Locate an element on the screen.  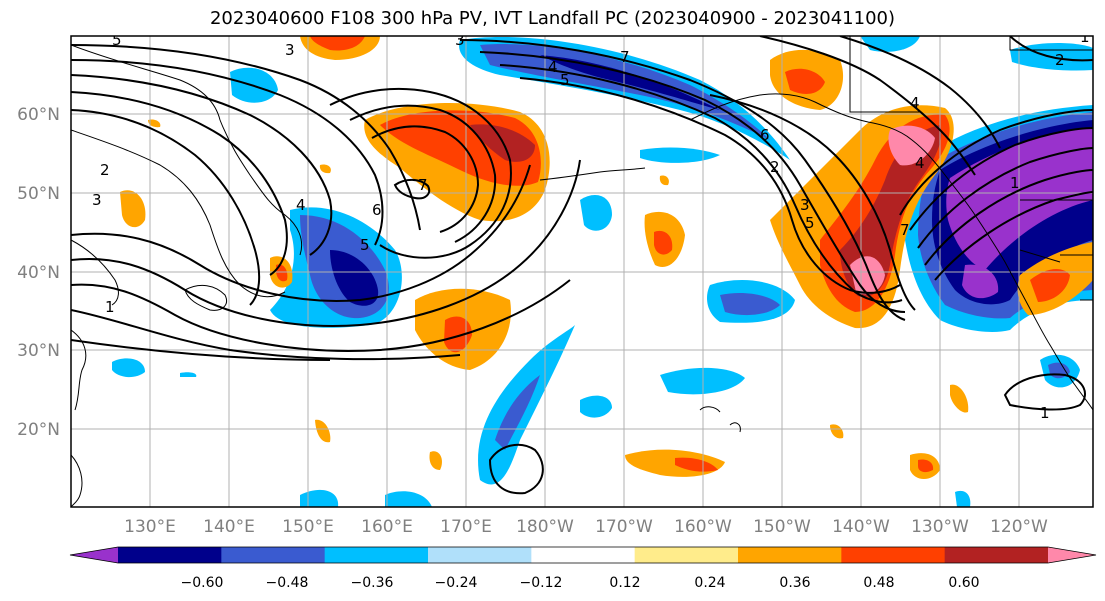
lon-label: 120°W is located at coordinates (1019, 527).